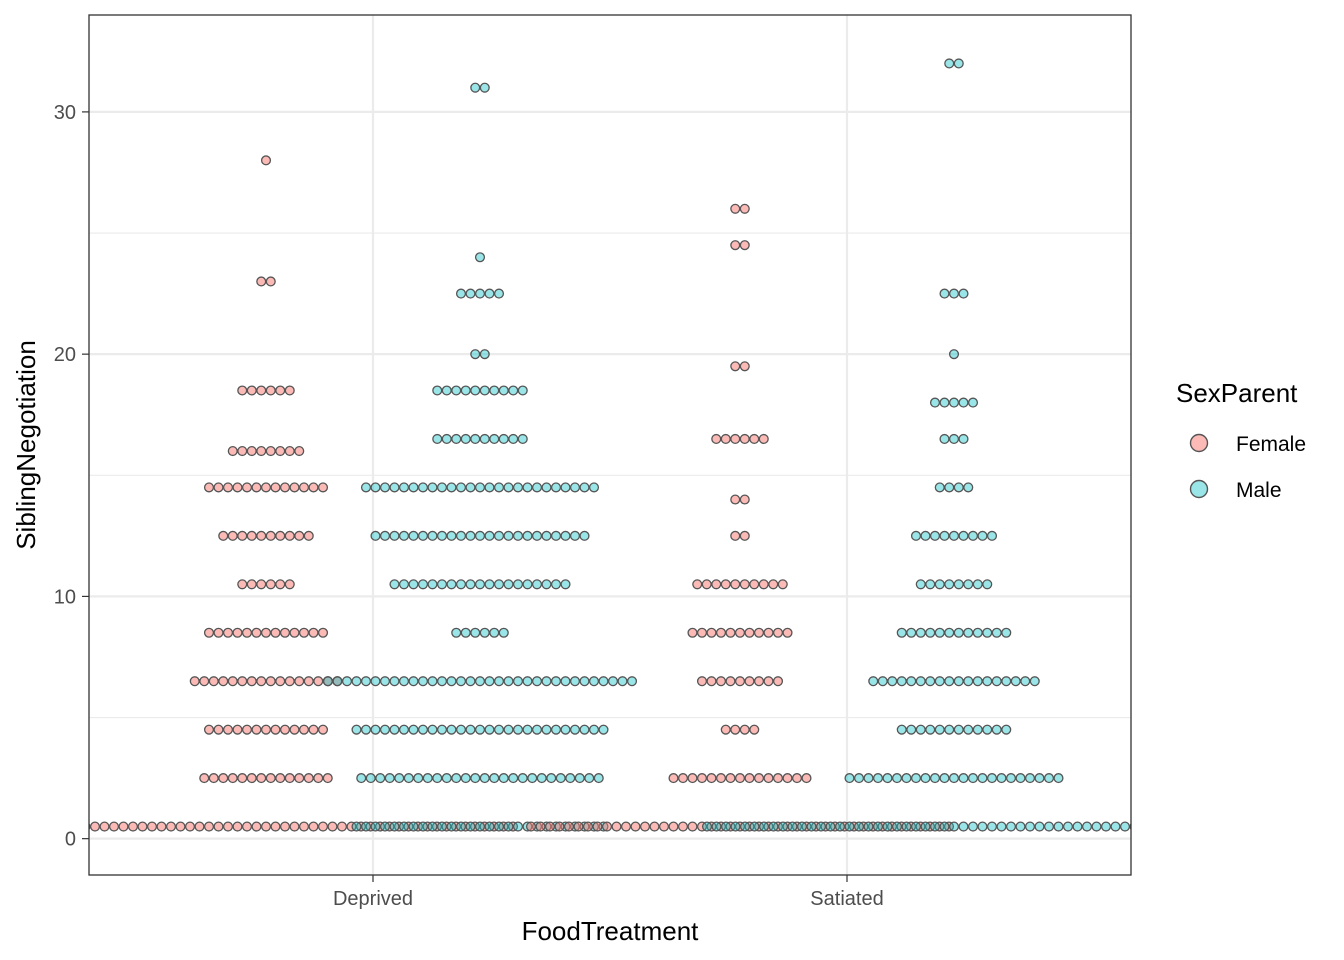 This screenshot has height=960, width=1344. What do you see at coordinates (373, 899) in the screenshot?
I see `x-tick-label: Deprived` at bounding box center [373, 899].